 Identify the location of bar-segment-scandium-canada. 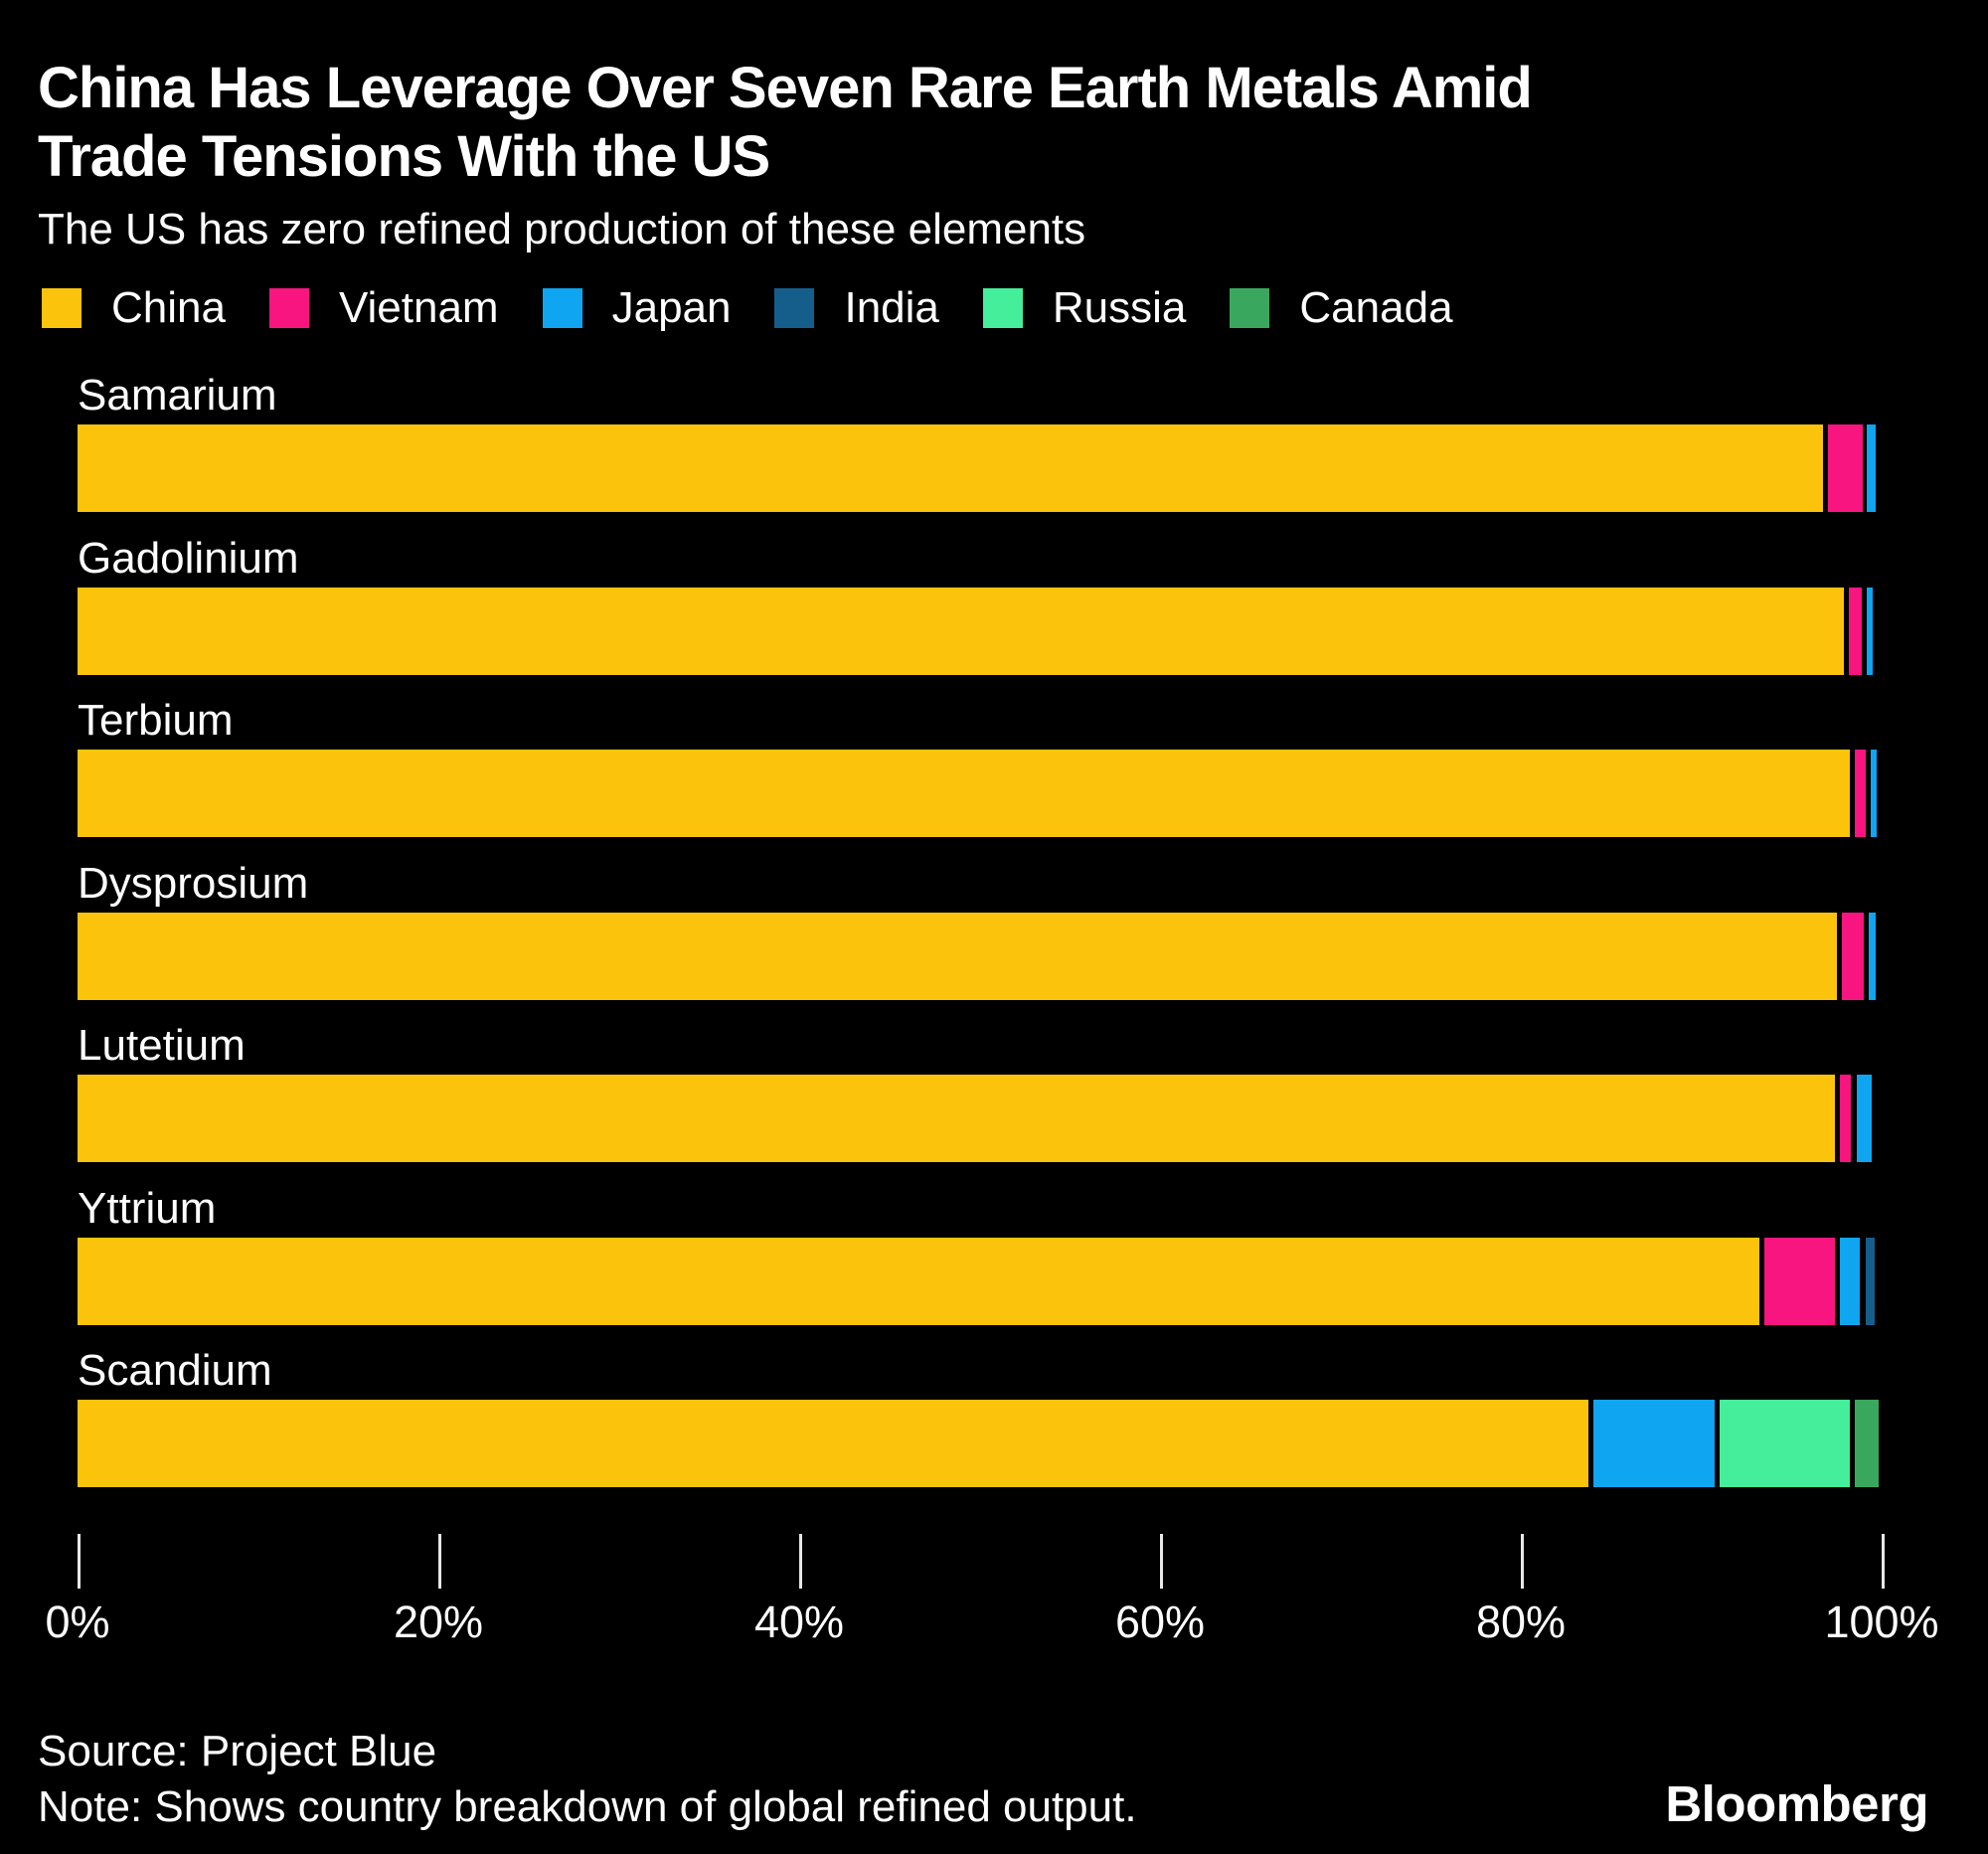
(1867, 1443).